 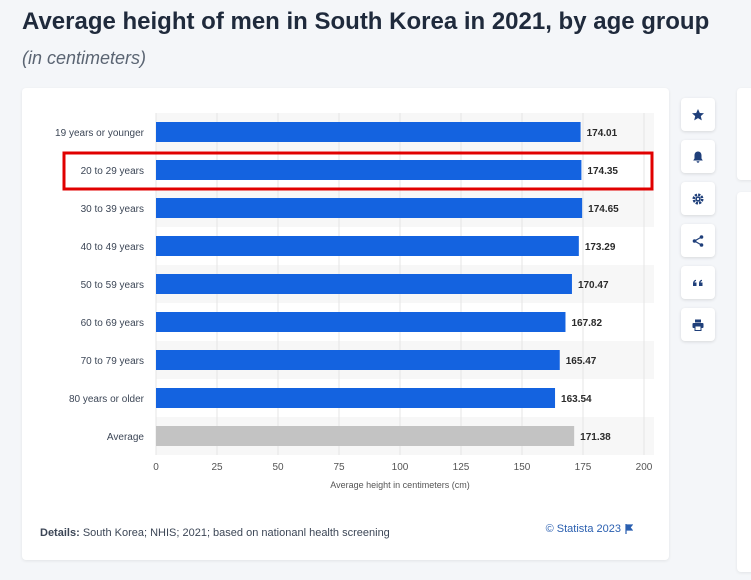 I want to click on details-label: Details:, so click(x=60, y=533).